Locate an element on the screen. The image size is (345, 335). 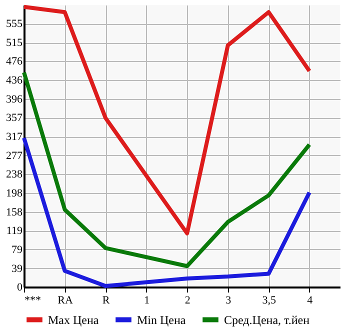
y-tick-label: 436 is located at coordinates (14, 80).